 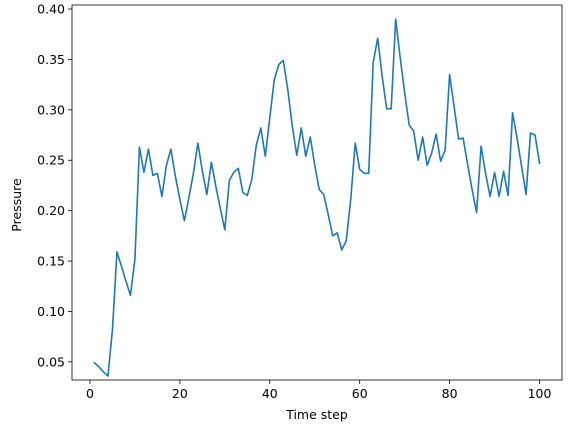 What do you see at coordinates (51, 9) in the screenshot?
I see `y-tick-label: 0.40` at bounding box center [51, 9].